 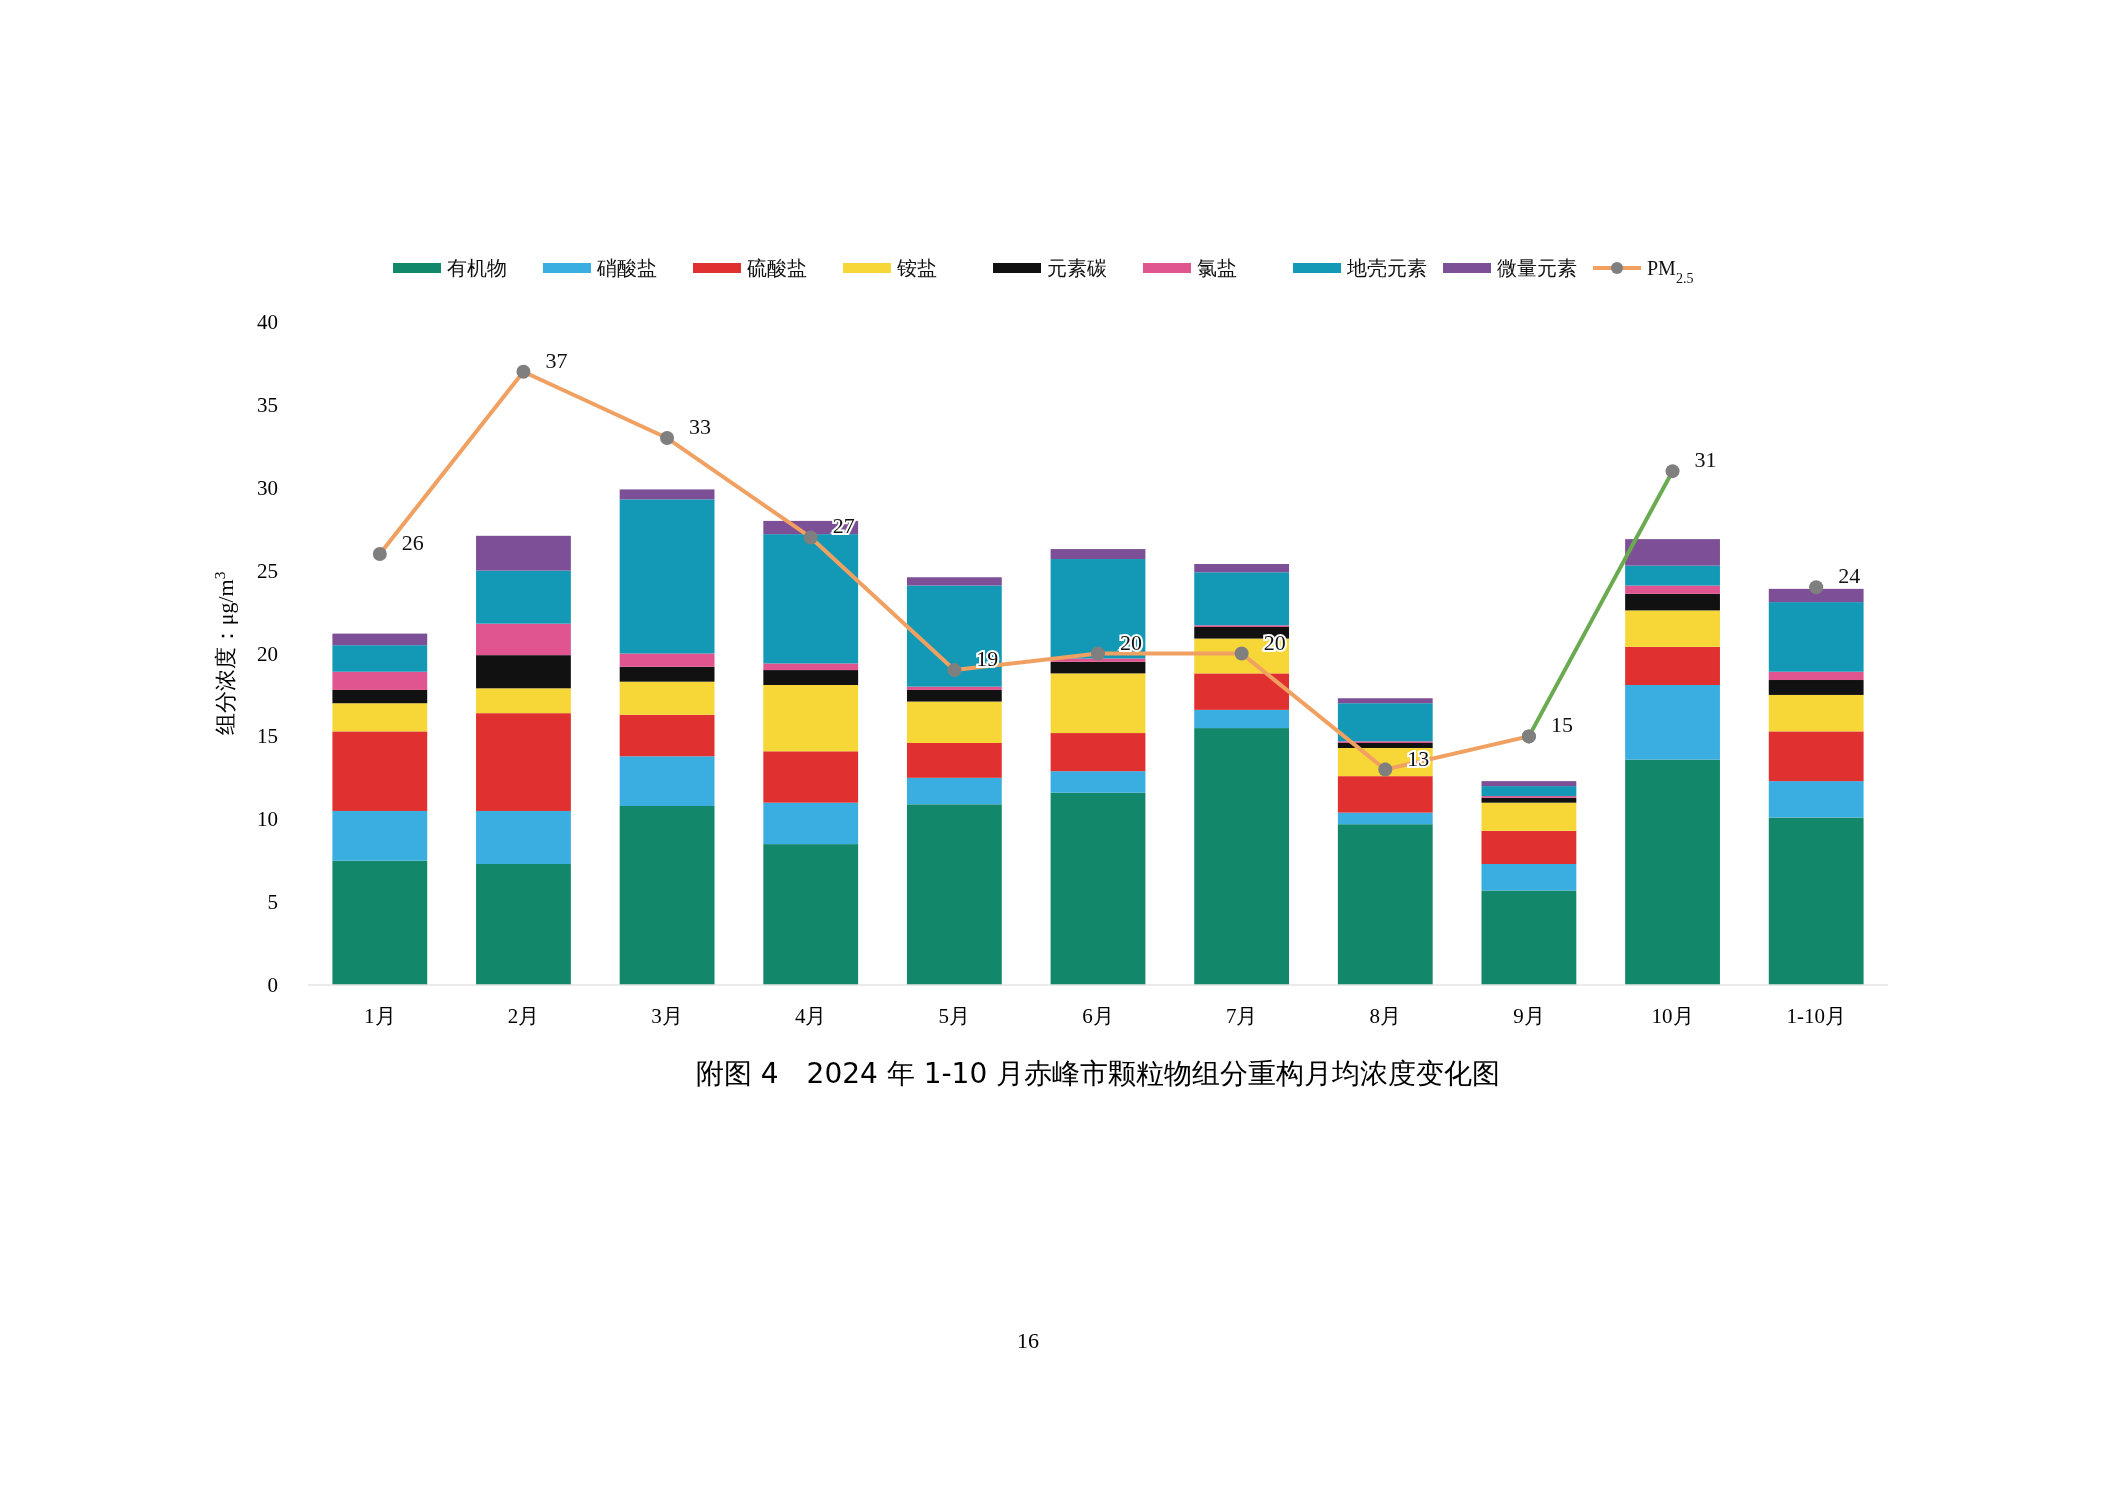 I want to click on data-label: 31, so click(x=1705, y=460).